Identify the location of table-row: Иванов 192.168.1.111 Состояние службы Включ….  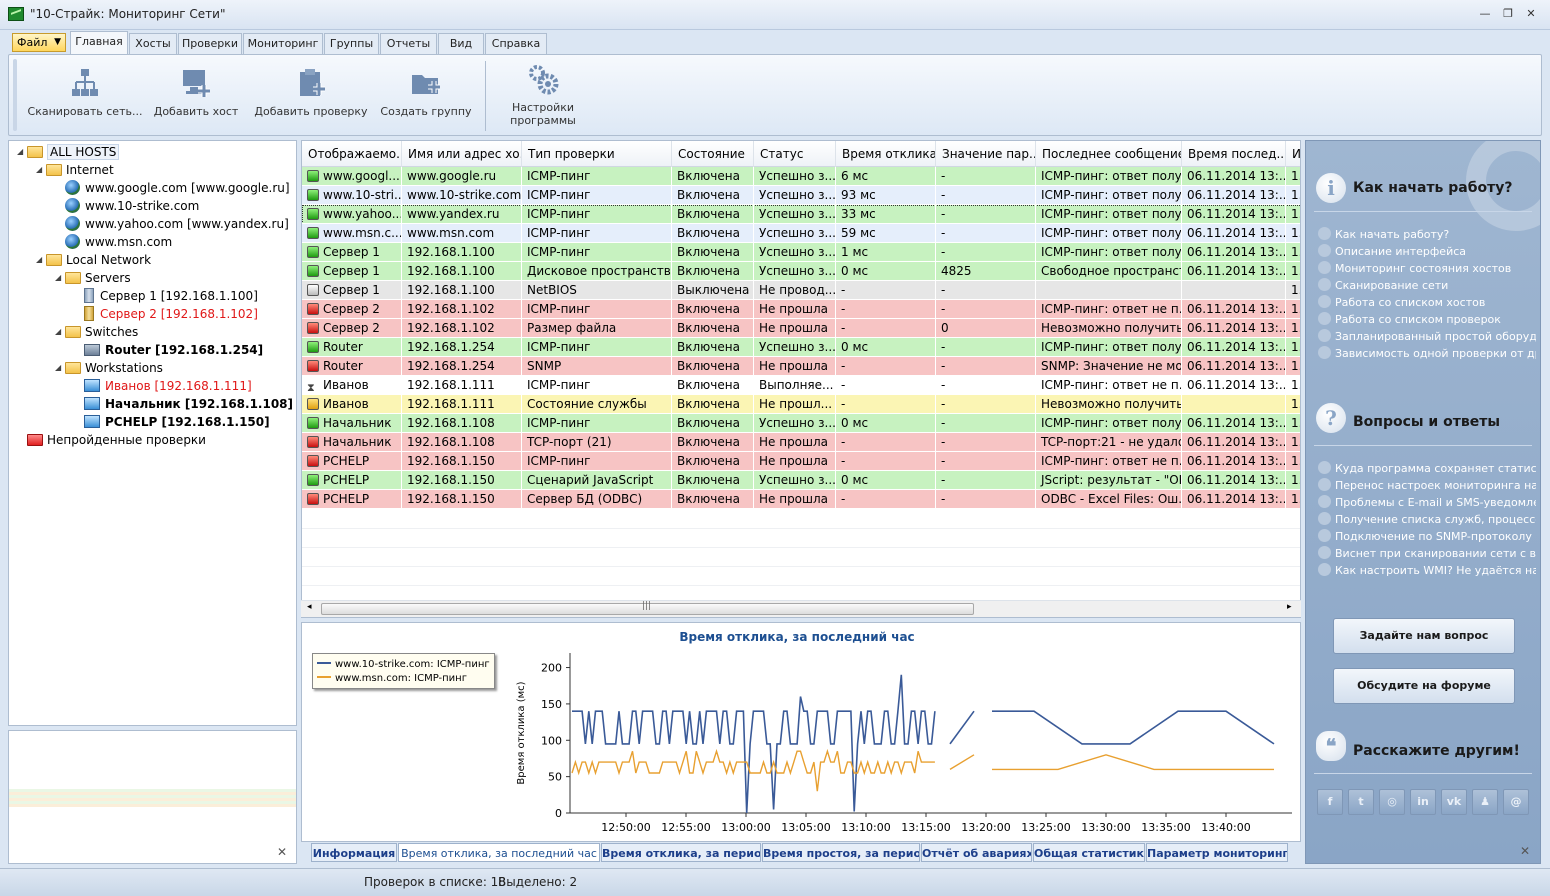
(801, 404).